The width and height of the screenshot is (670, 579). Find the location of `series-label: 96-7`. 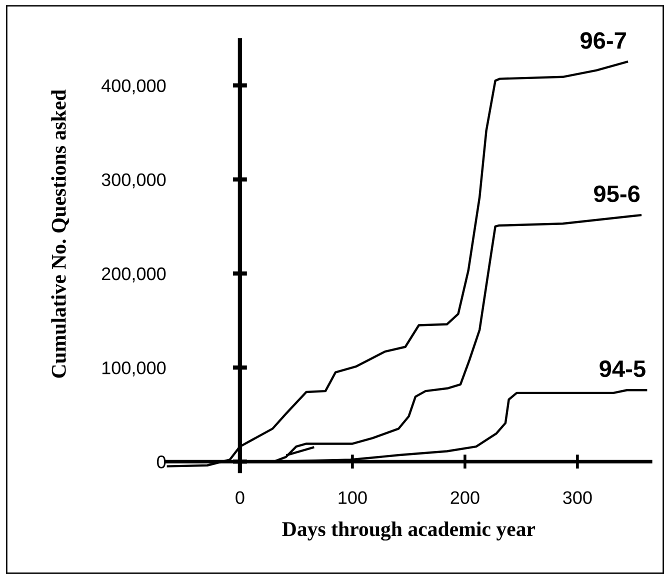

series-label: 96-7 is located at coordinates (603, 40).